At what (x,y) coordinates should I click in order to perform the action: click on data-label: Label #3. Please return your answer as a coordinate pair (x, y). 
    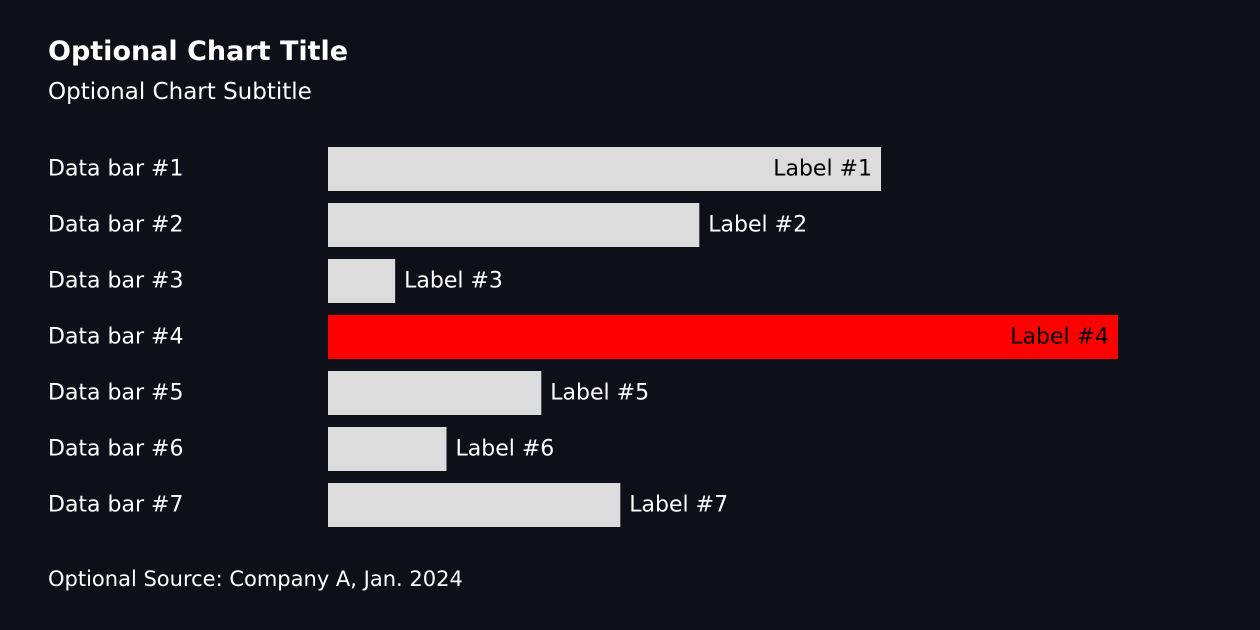
    Looking at the image, I should click on (453, 281).